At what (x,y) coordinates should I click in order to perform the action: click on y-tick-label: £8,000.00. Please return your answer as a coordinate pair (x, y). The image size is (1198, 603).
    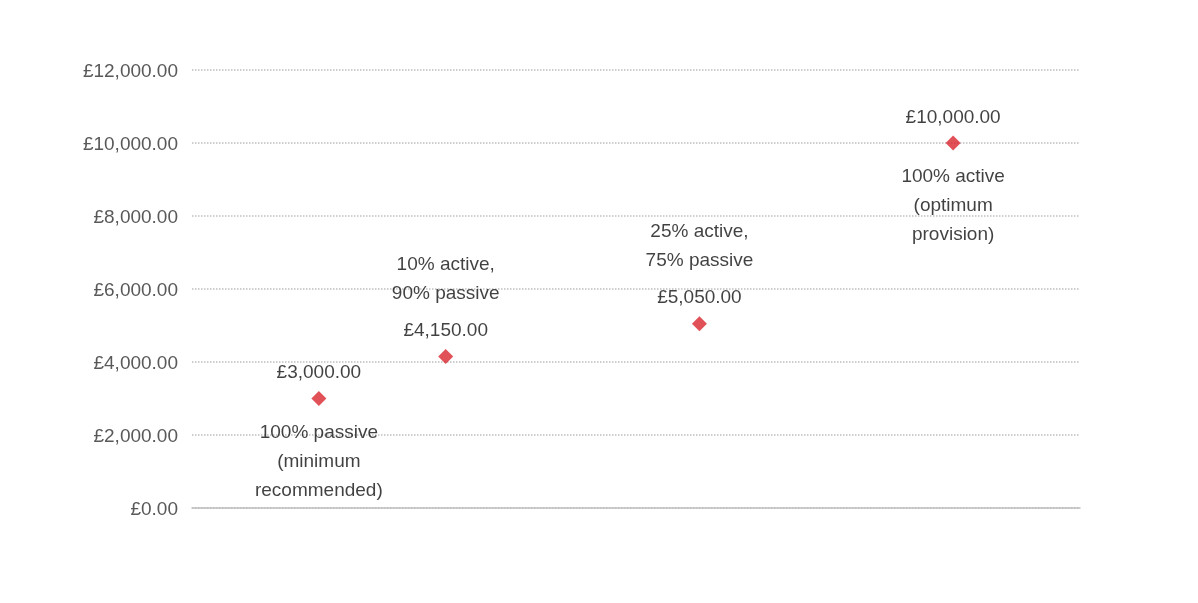
    Looking at the image, I should click on (135, 216).